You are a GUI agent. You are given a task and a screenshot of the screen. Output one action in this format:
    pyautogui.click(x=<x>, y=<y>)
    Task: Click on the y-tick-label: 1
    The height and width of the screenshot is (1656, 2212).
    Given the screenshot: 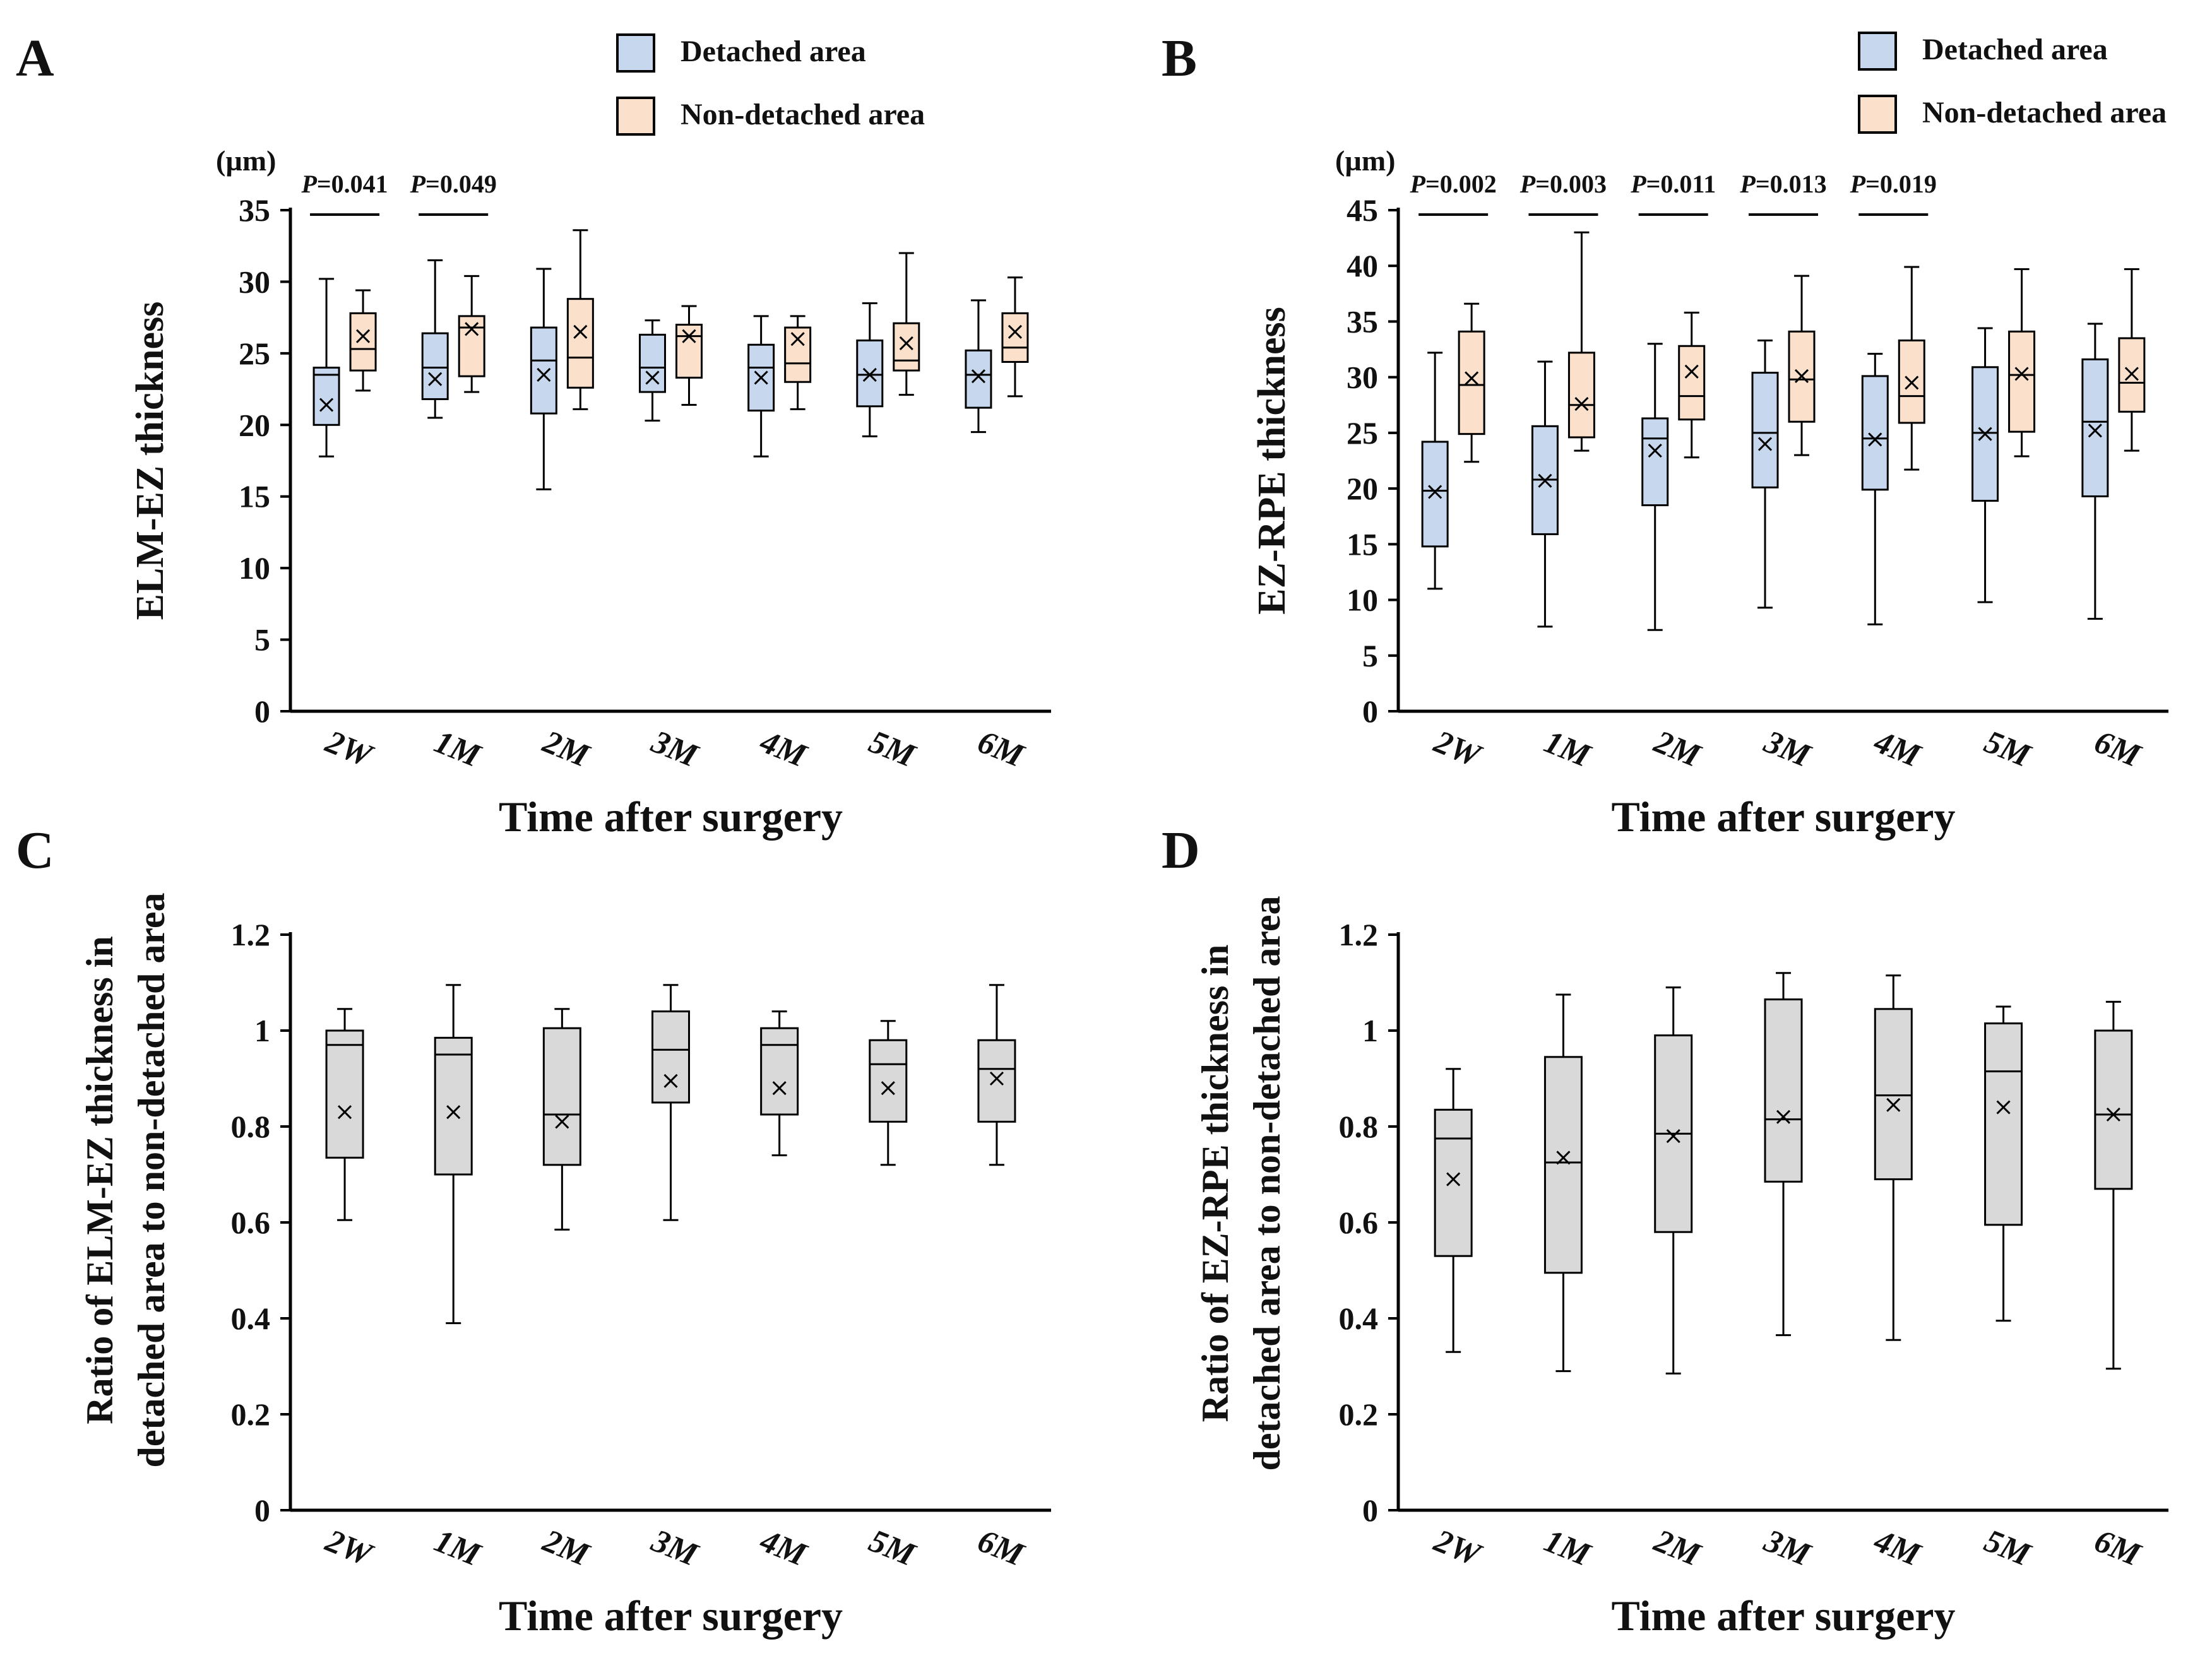 What is the action you would take?
    pyautogui.click(x=262, y=1030)
    